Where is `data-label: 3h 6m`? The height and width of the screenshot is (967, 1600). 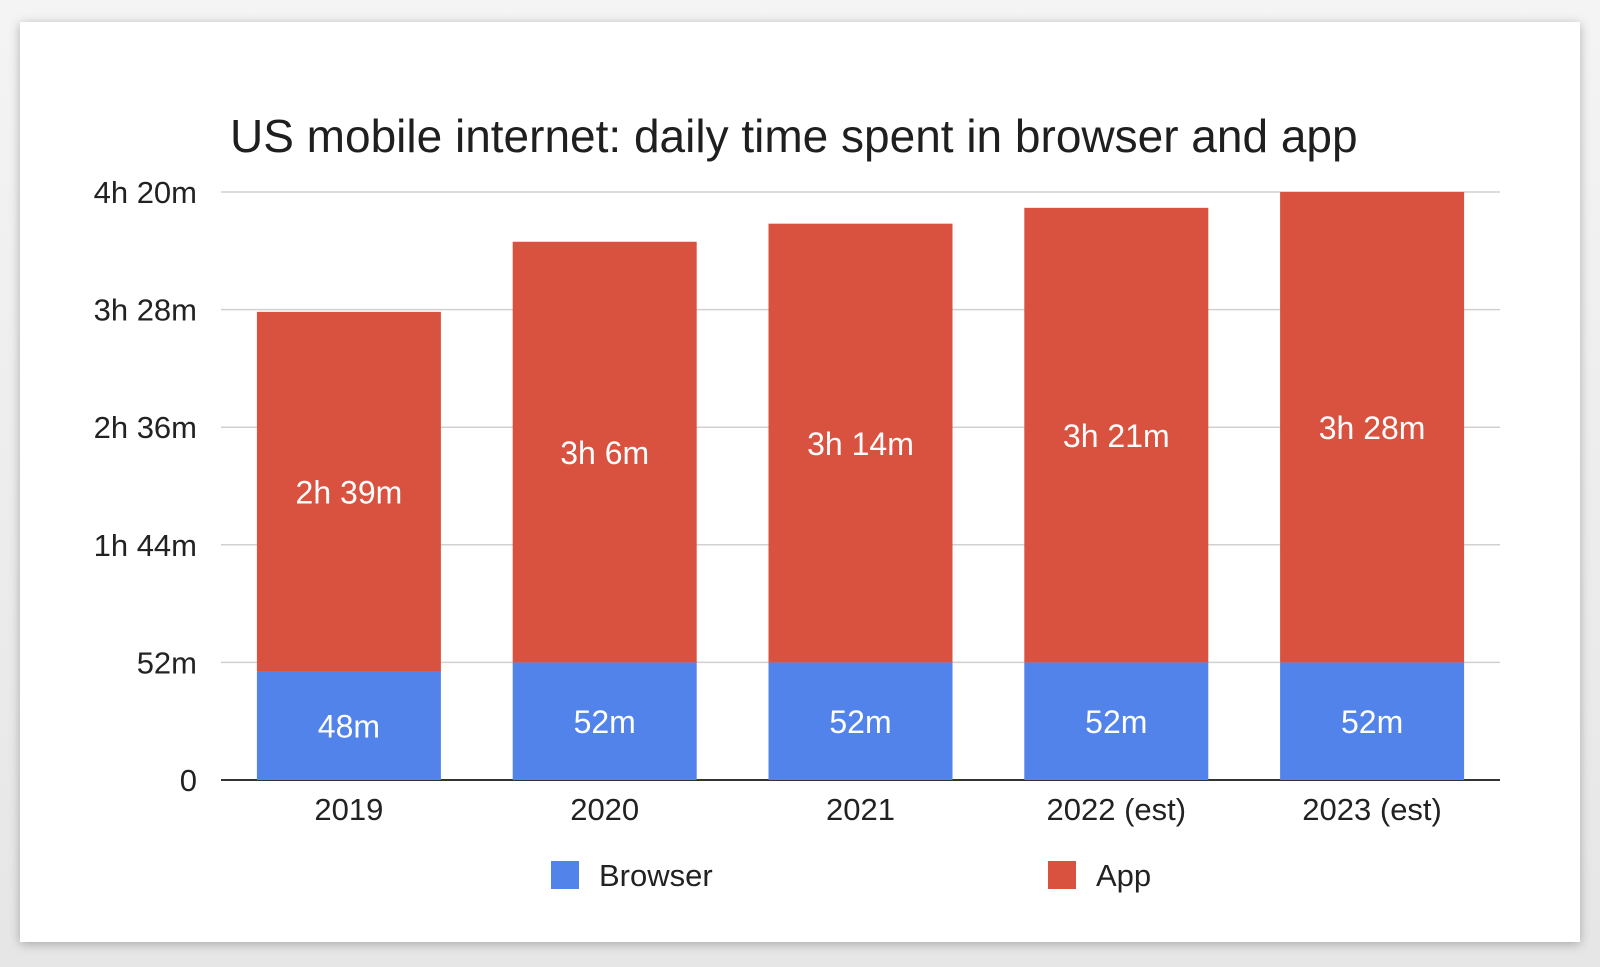 data-label: 3h 6m is located at coordinates (604, 453).